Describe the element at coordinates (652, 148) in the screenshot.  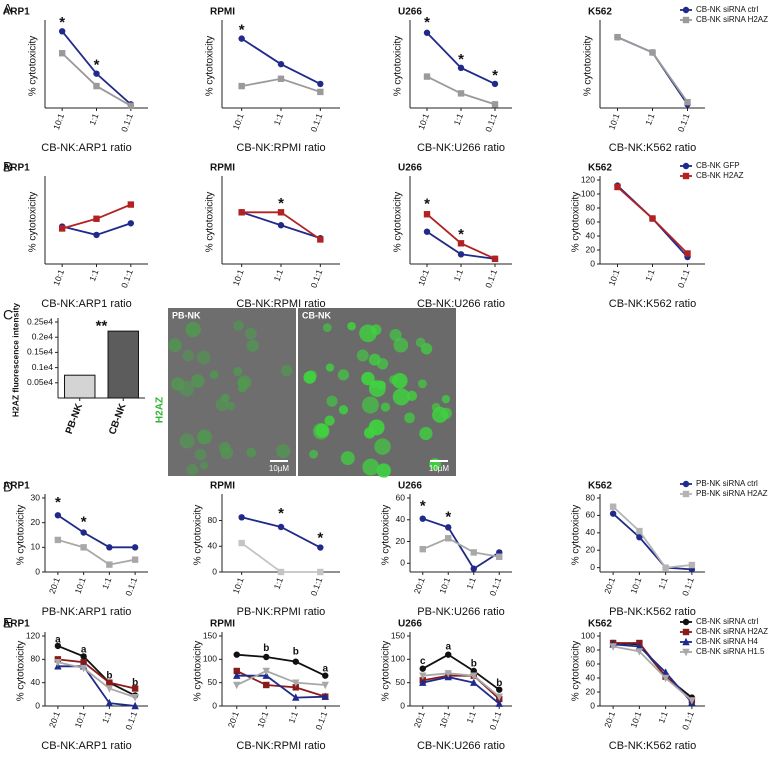
I see `x-axis-label: CB-NK:K562 ratio` at that location.